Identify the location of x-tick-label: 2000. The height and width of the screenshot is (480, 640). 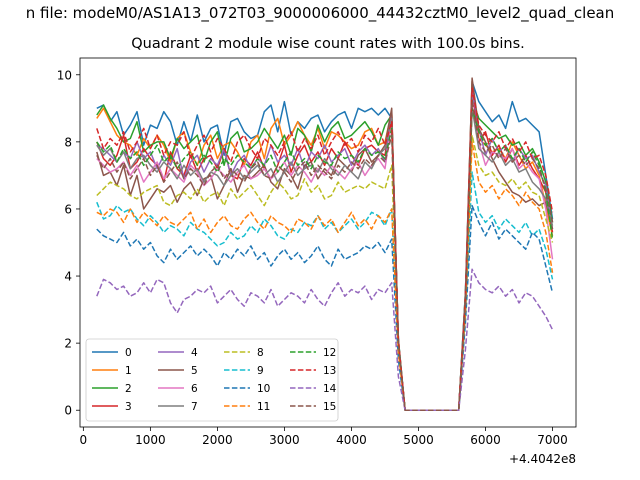
(217, 440).